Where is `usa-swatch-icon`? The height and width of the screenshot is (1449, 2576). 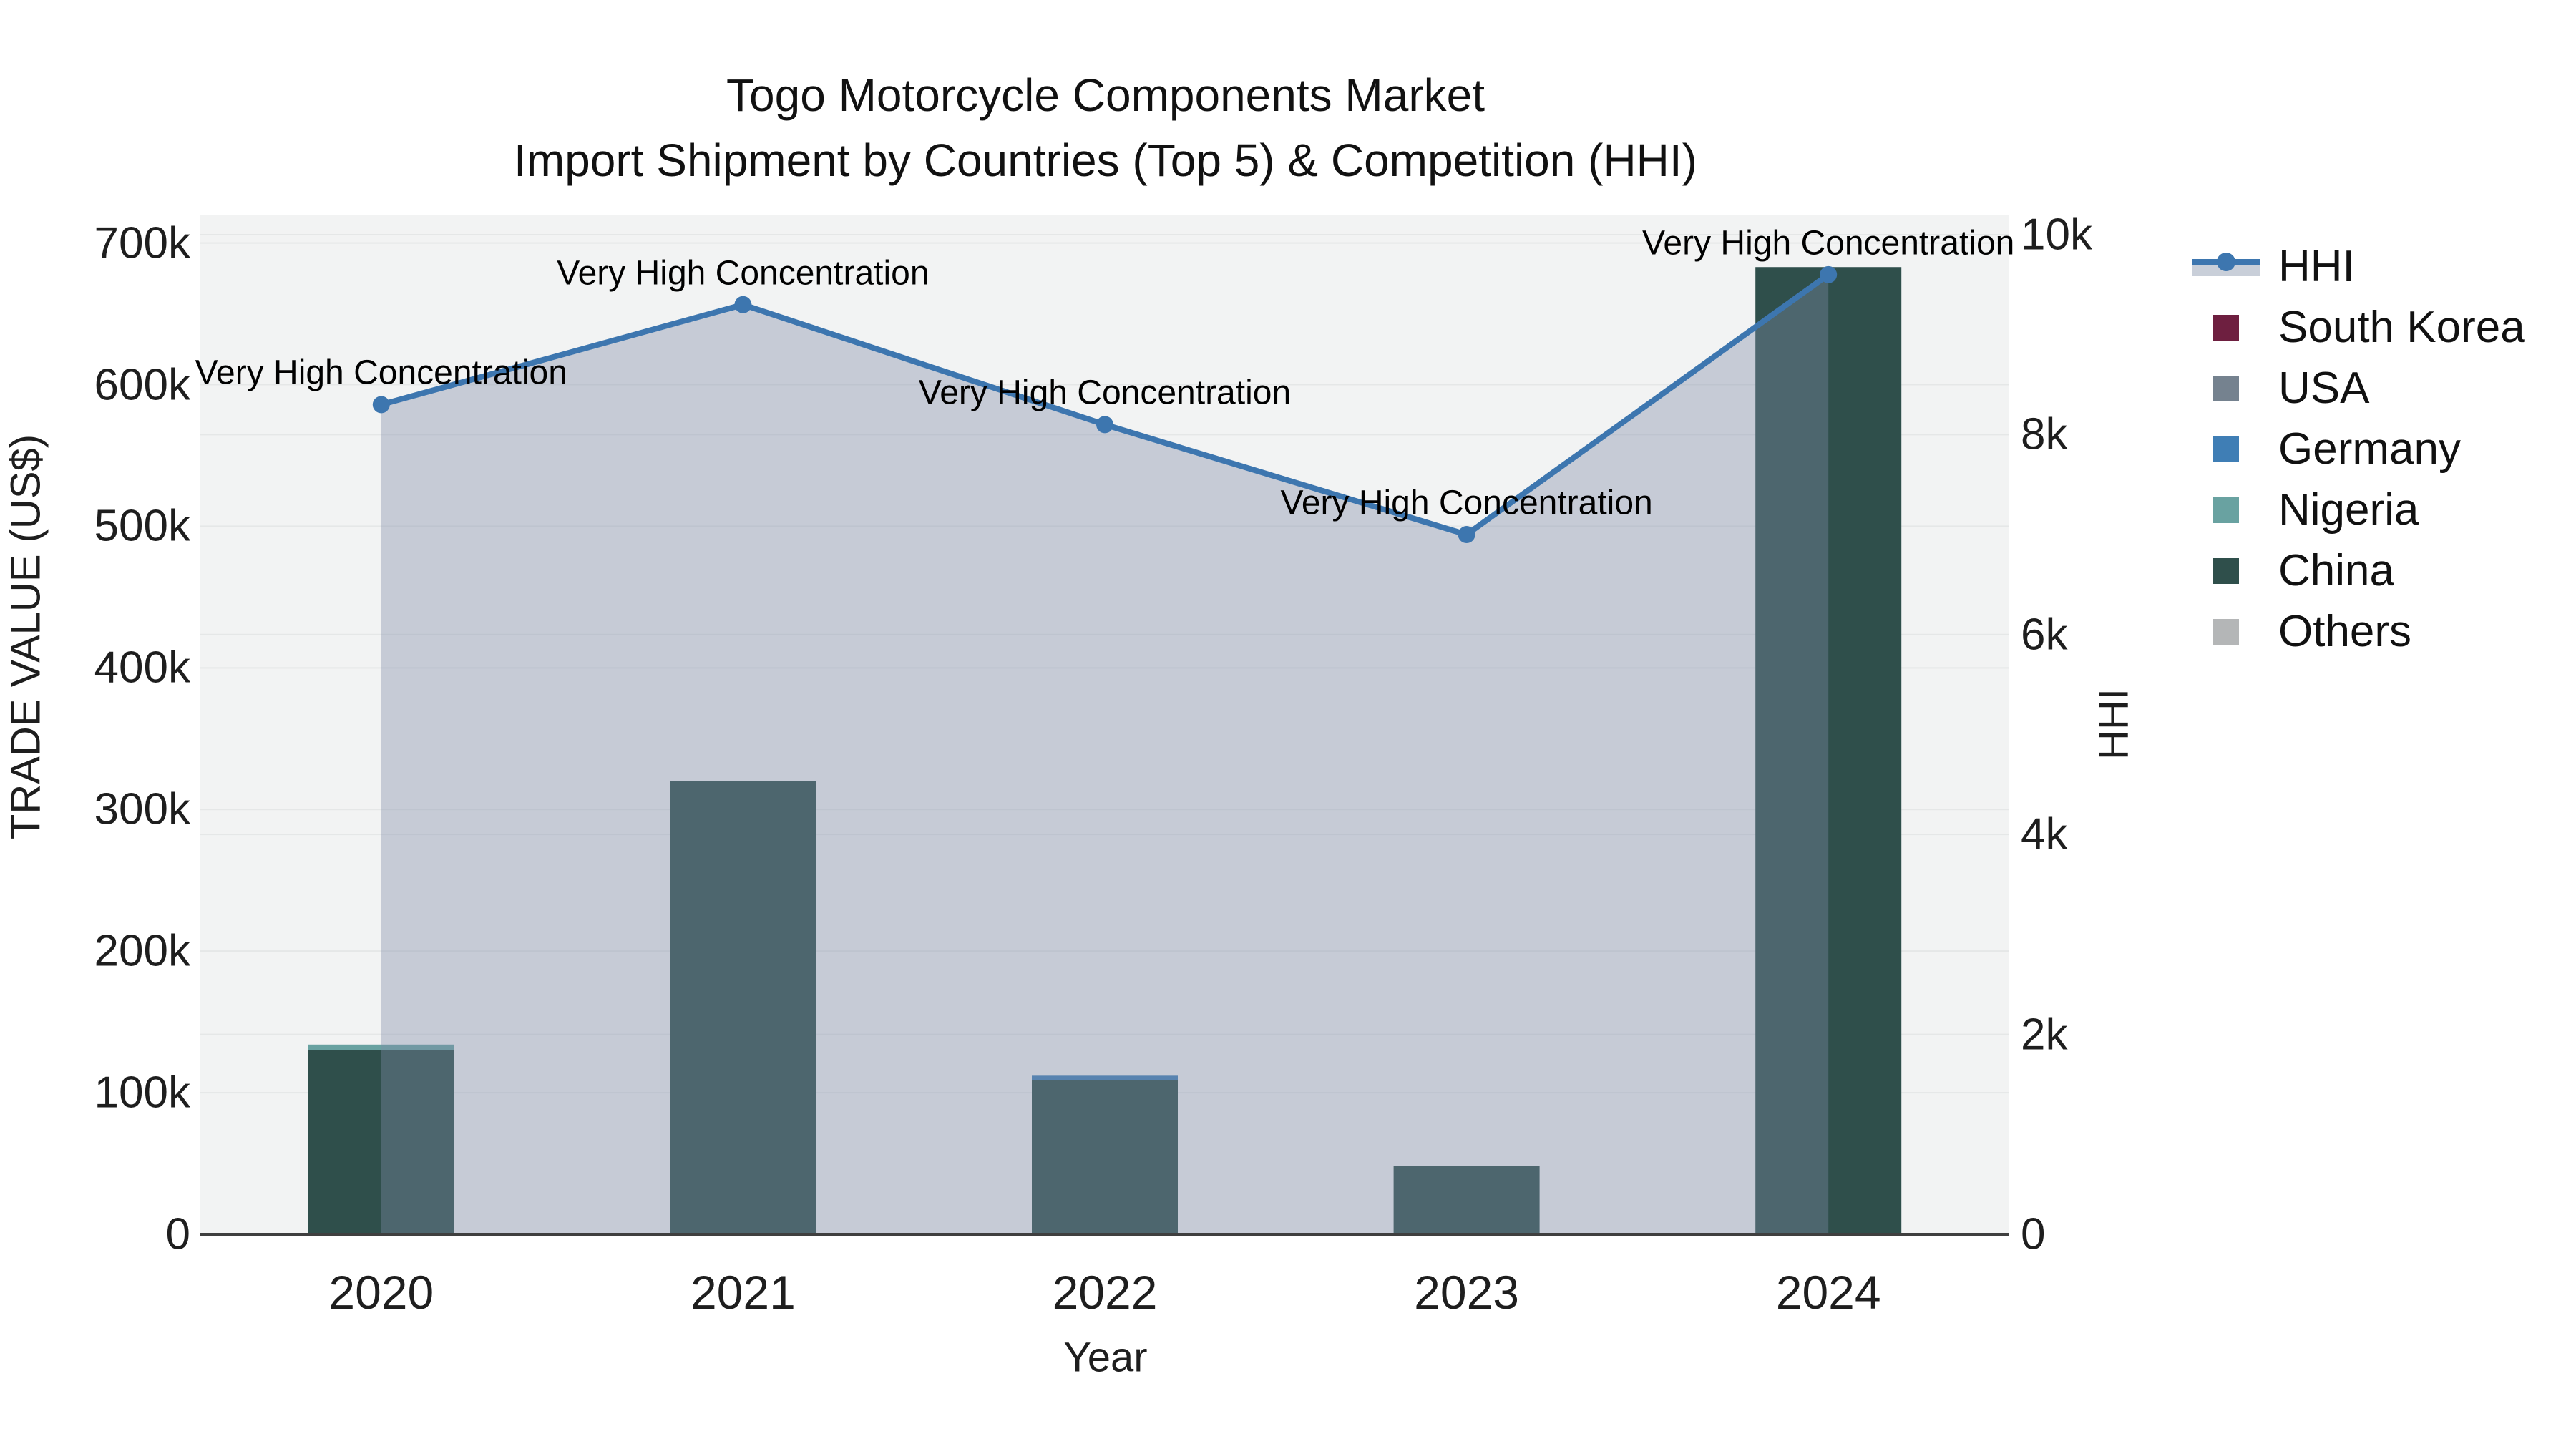 usa-swatch-icon is located at coordinates (2226, 388).